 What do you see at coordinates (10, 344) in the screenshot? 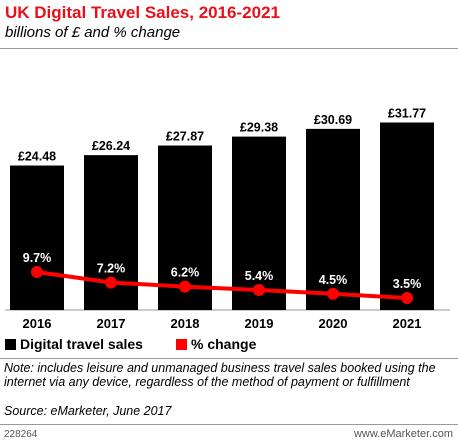
I see `legend-swatch-sales` at bounding box center [10, 344].